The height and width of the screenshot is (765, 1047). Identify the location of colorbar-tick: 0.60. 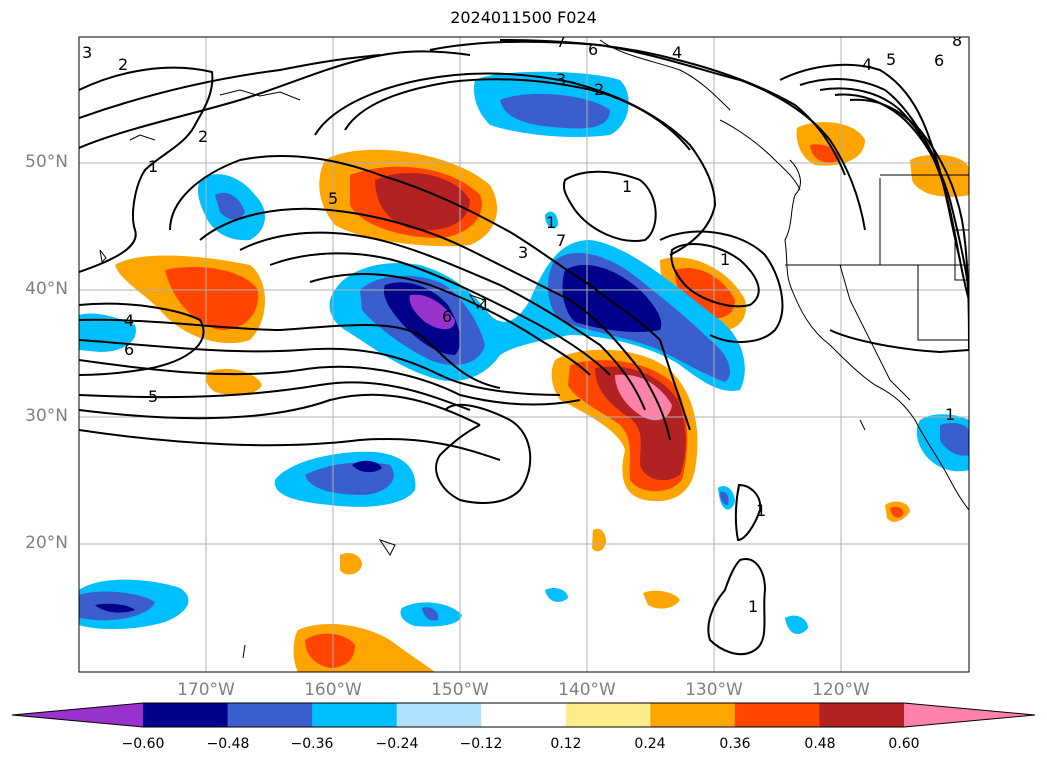
(904, 744).